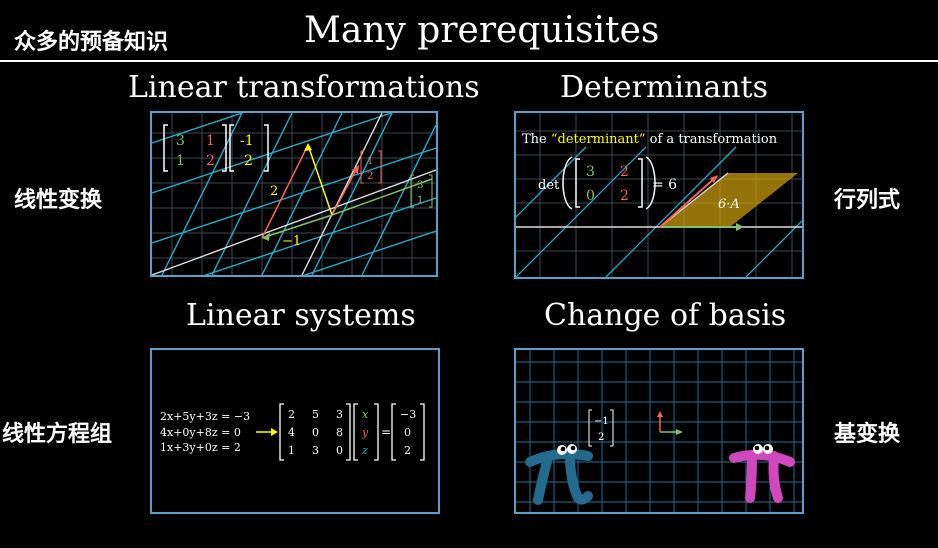  I want to click on det-matrix-a11: 3, so click(590, 172).